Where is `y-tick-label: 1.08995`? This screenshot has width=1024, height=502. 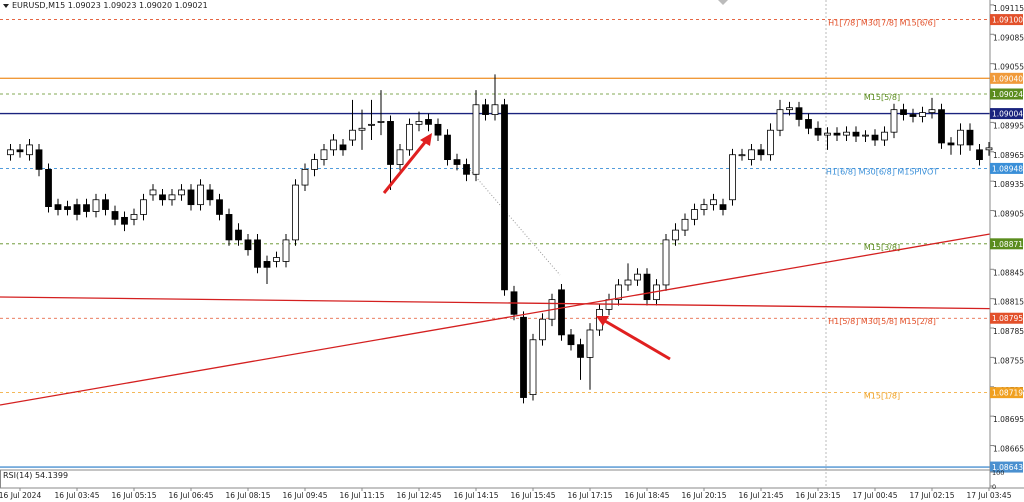
y-tick-label: 1.08995 is located at coordinates (1008, 125).